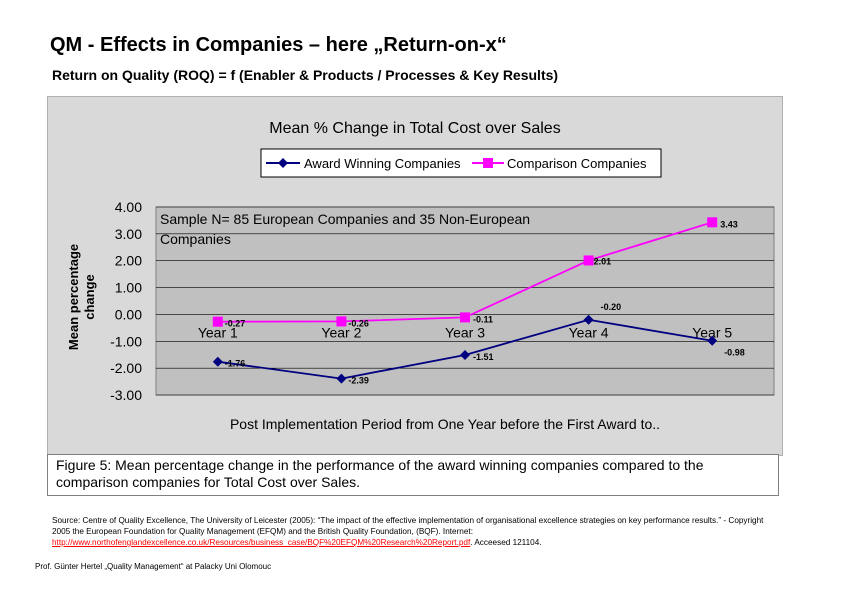  What do you see at coordinates (358, 323) in the screenshot?
I see `data-label: -0.26` at bounding box center [358, 323].